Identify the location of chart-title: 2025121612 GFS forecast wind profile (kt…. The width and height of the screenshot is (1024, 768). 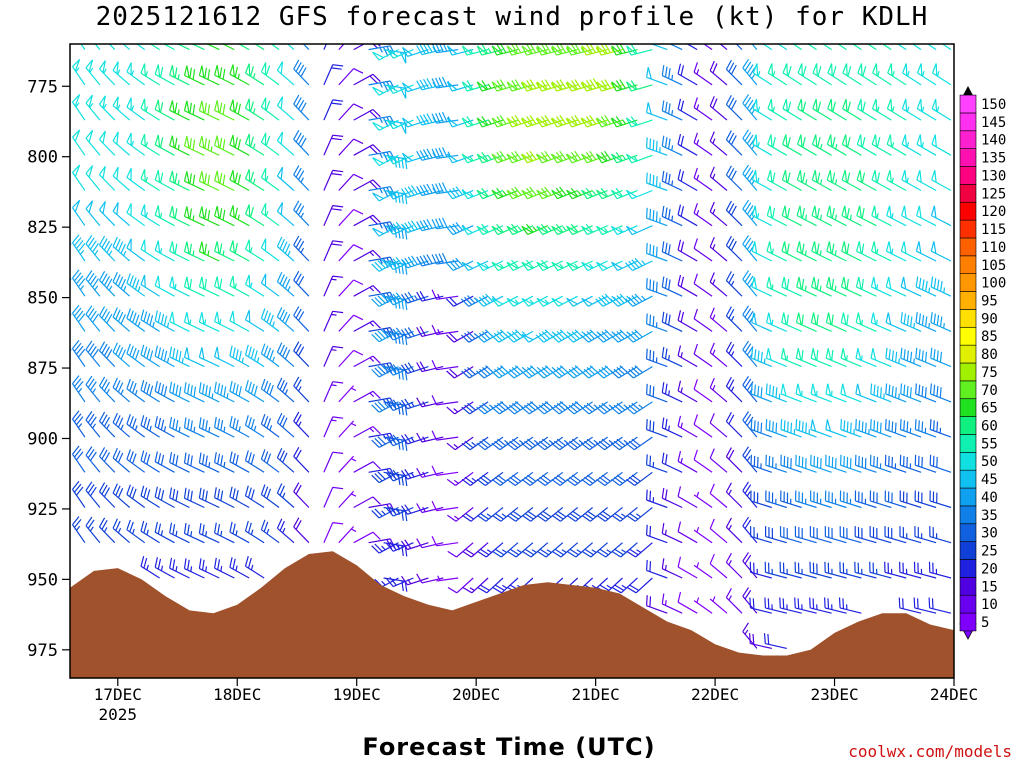
(512, 17).